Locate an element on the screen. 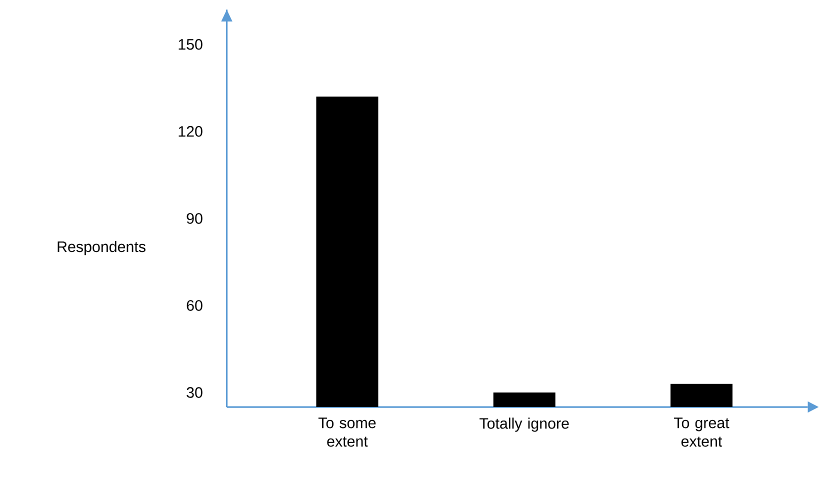 This screenshot has width=819, height=478. y-tick-label: 90 is located at coordinates (194, 218).